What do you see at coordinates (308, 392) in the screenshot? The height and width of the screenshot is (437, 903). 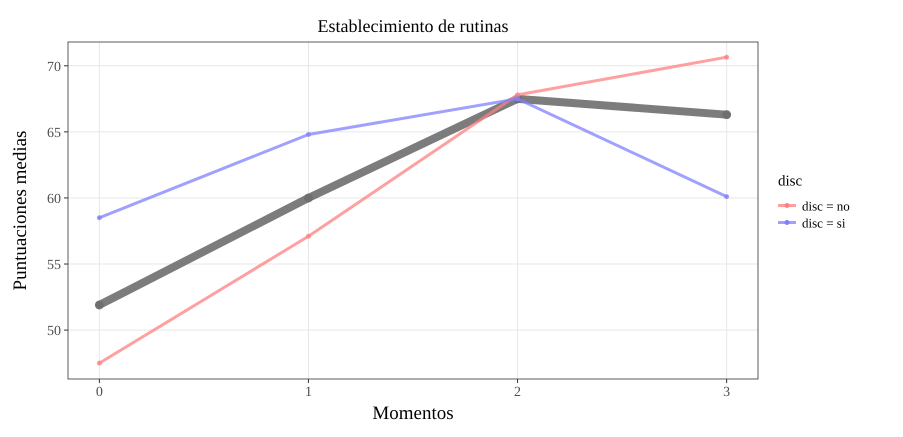 I see `x-tick-label: 1` at bounding box center [308, 392].